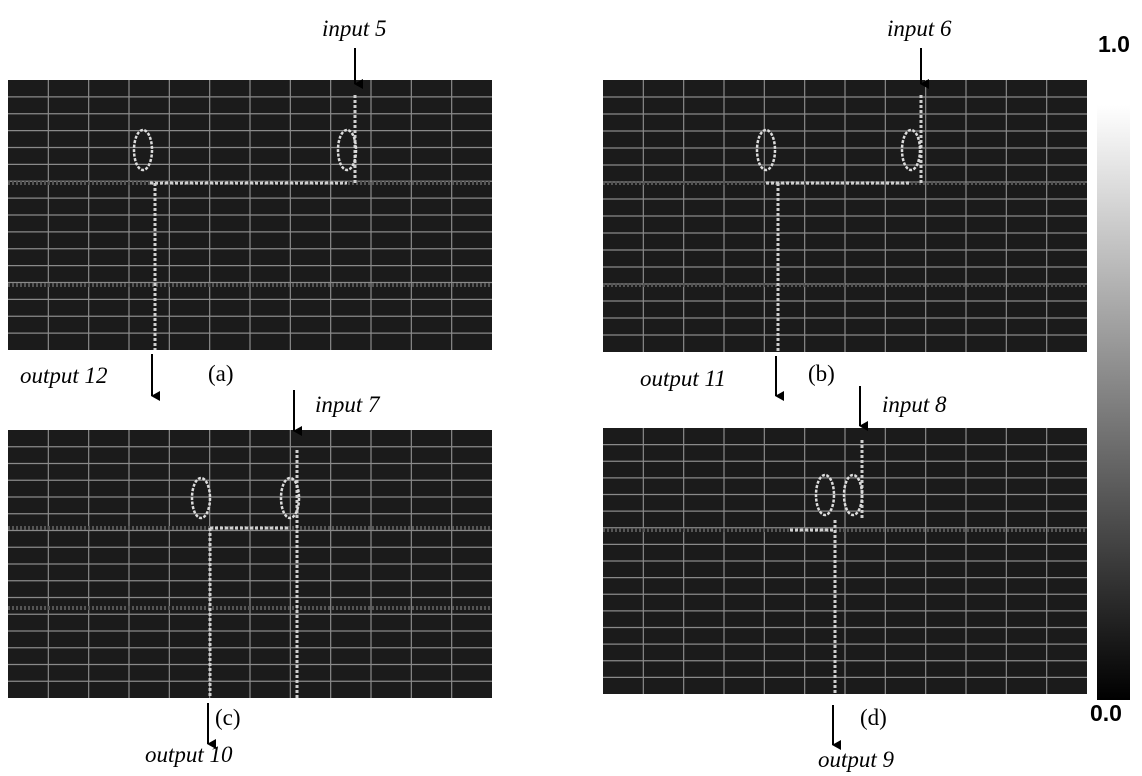  I want to click on panel-label: (c), so click(228, 717).